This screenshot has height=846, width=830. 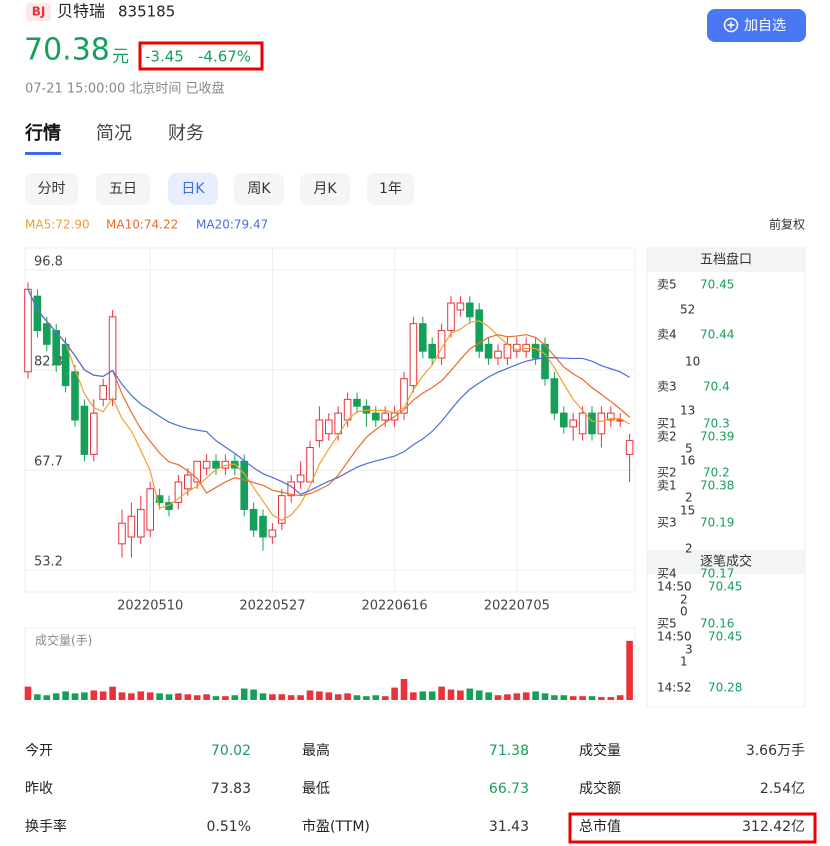 I want to click on volume-title: 成交量(手), so click(x=63, y=640).